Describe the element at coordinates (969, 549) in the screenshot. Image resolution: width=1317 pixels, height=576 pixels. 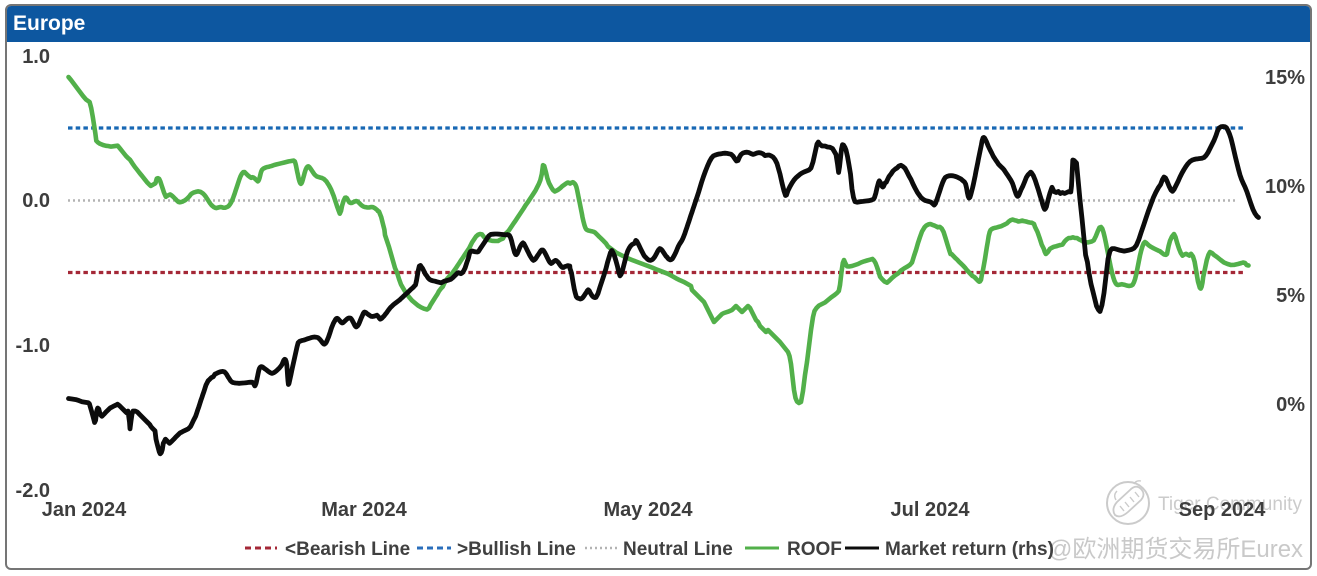
I see `svg-text: Market return (rhs)` at that location.